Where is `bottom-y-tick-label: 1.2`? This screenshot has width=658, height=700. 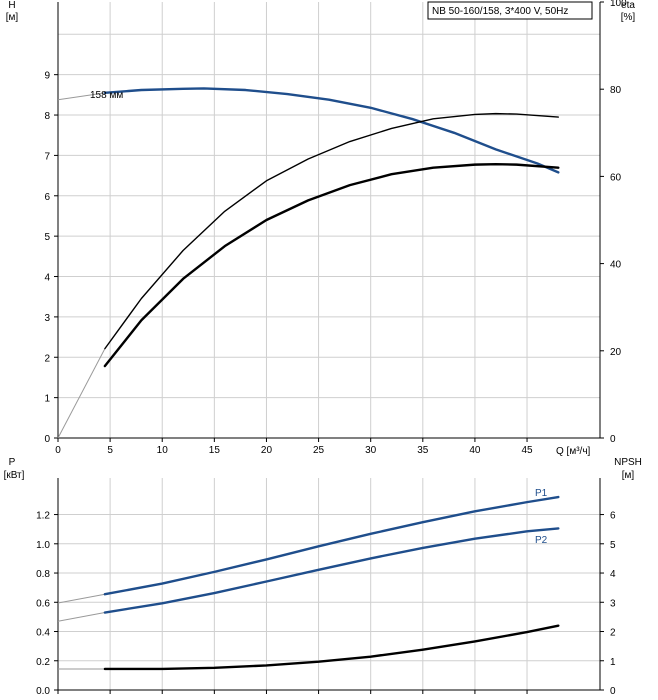
bottom-y-tick-label: 1.2 is located at coordinates (43, 516).